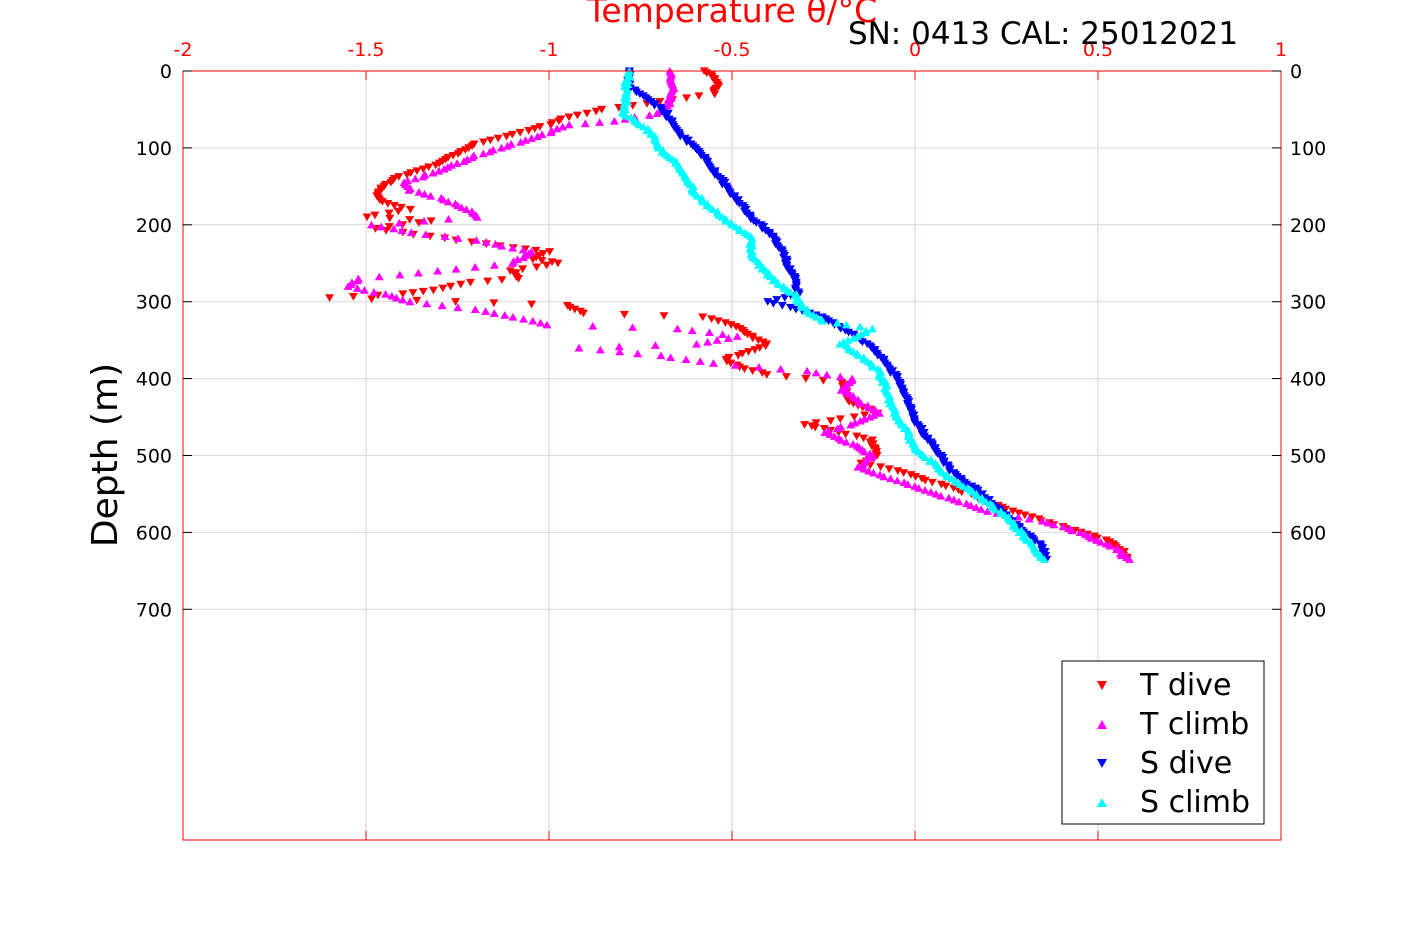  What do you see at coordinates (1308, 610) in the screenshot?
I see `y-tick-label-right: 700` at bounding box center [1308, 610].